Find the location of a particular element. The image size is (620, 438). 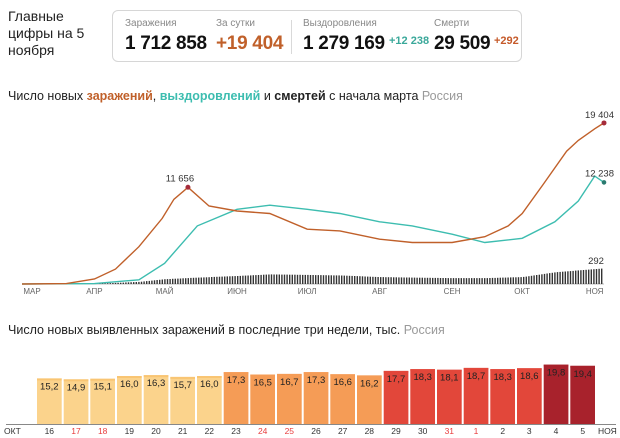

day-label: 2 is located at coordinates (502, 431).